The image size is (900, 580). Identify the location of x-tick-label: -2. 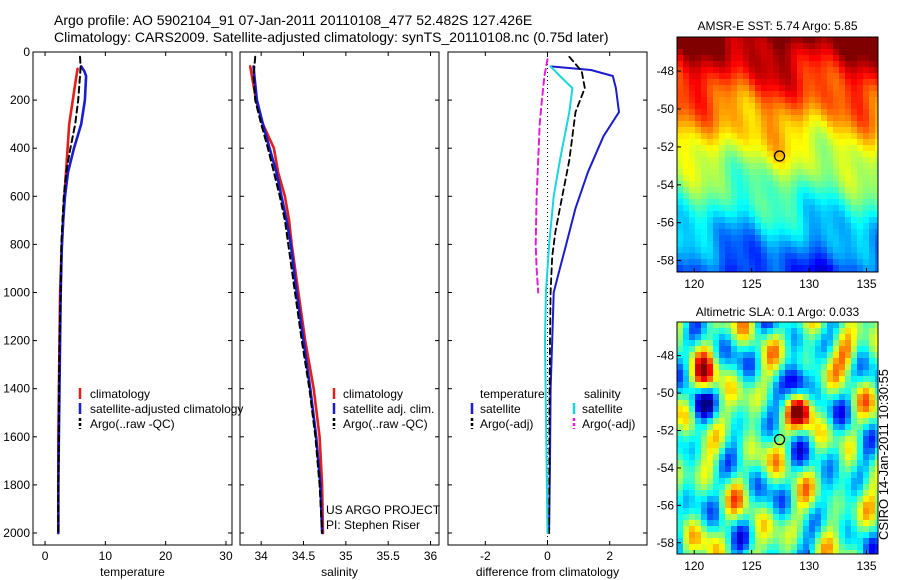
(485, 556).